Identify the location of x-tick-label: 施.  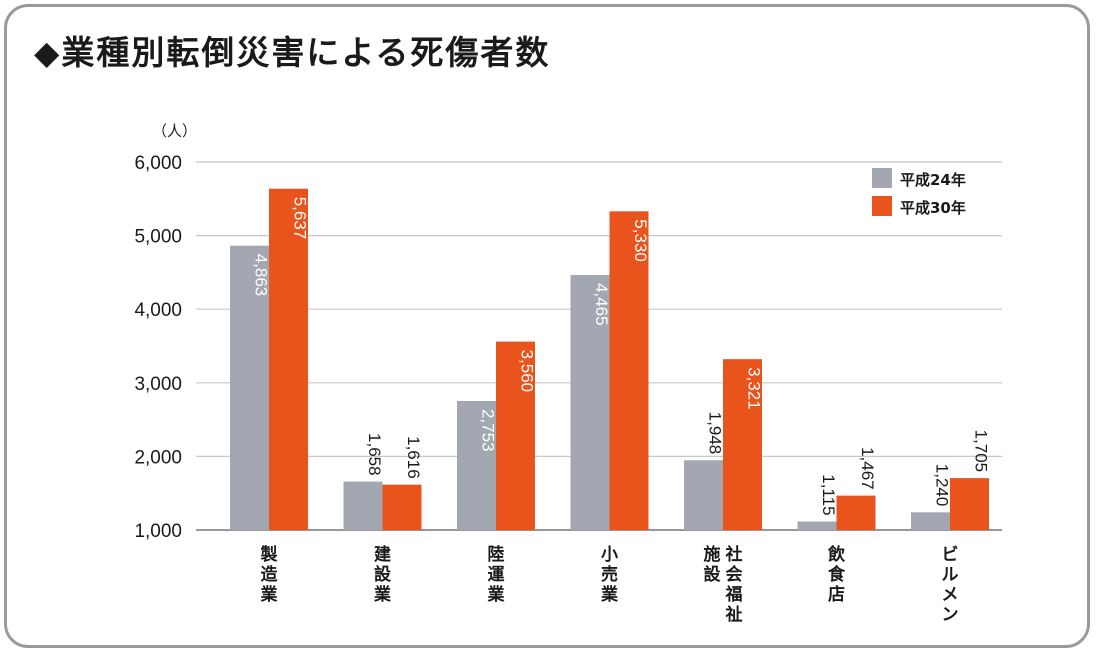
(712, 554).